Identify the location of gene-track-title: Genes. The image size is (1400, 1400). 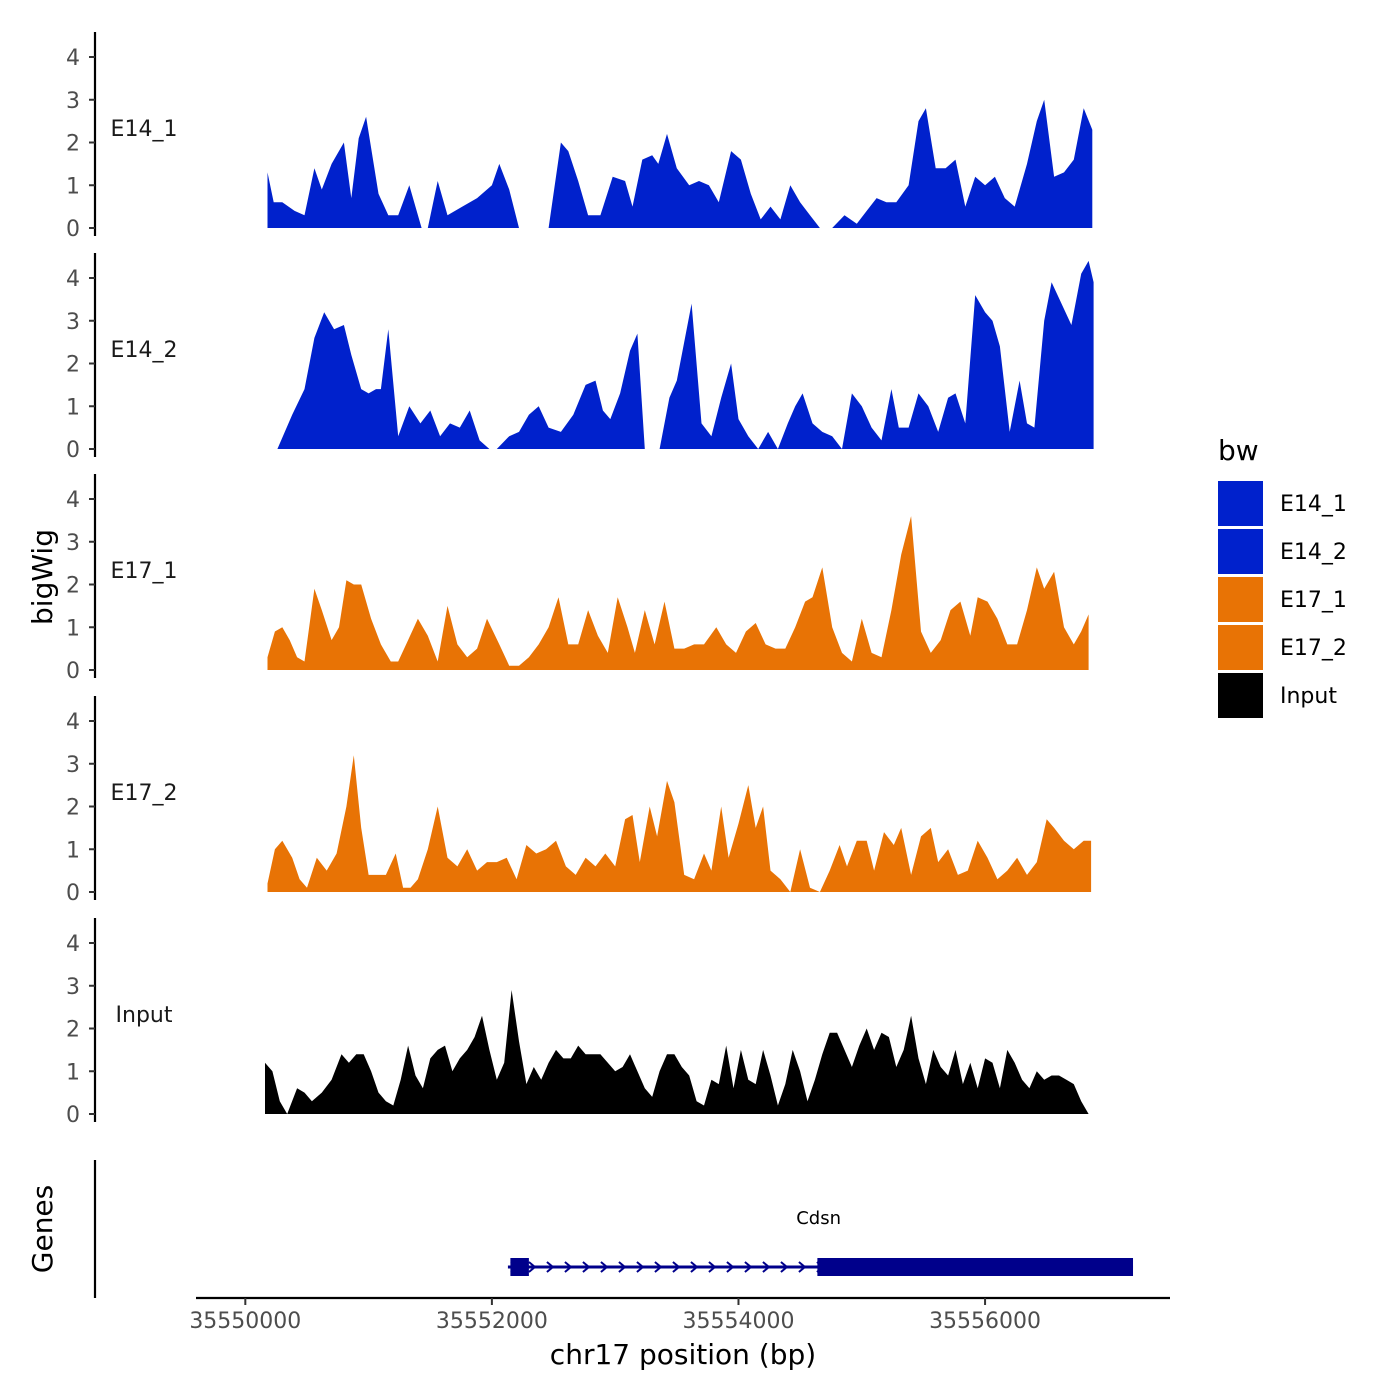
(42, 1229).